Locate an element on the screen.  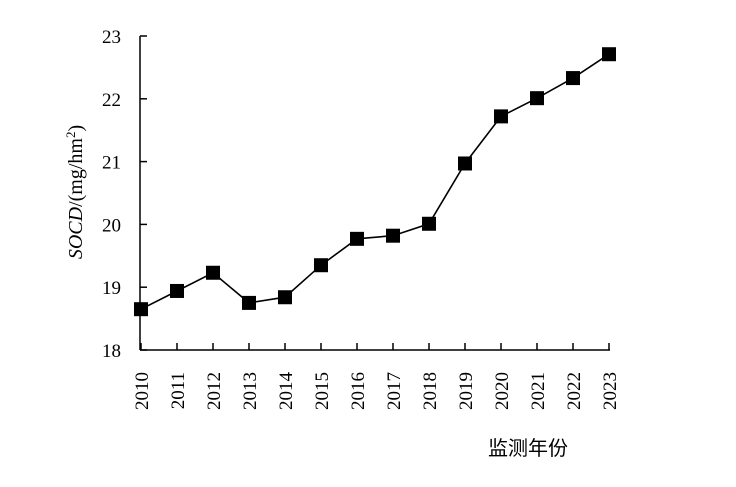
x-tick-label: 2012 is located at coordinates (214, 391).